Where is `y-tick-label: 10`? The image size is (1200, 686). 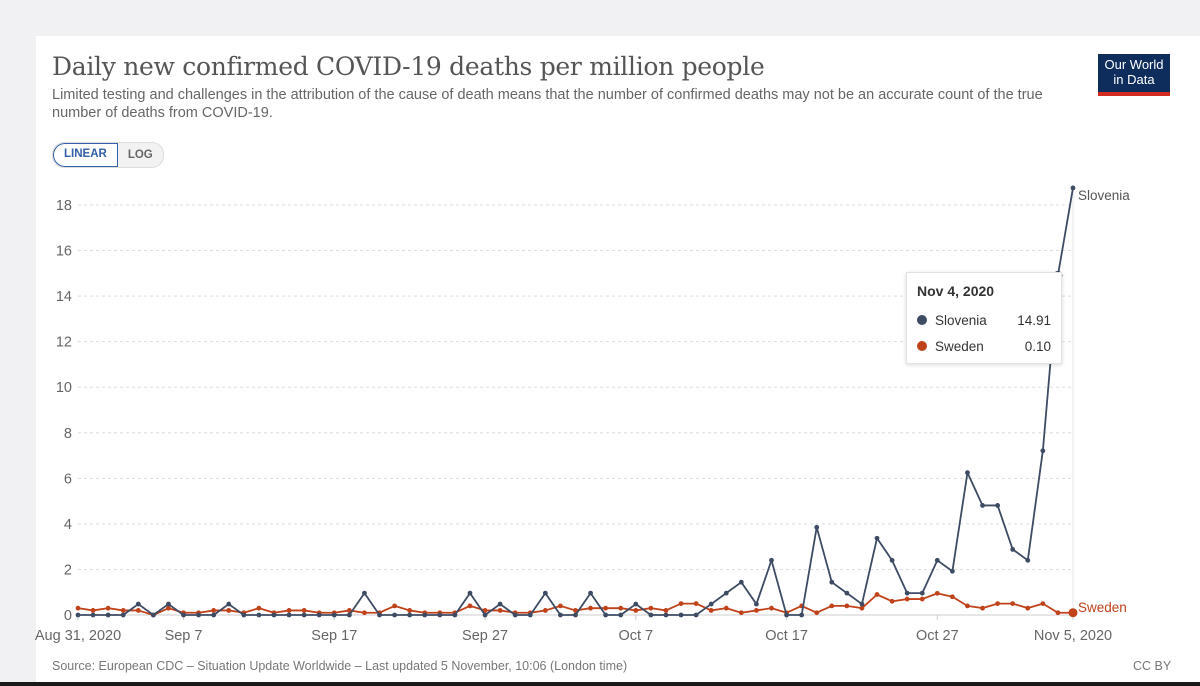
y-tick-label: 10 is located at coordinates (64, 388).